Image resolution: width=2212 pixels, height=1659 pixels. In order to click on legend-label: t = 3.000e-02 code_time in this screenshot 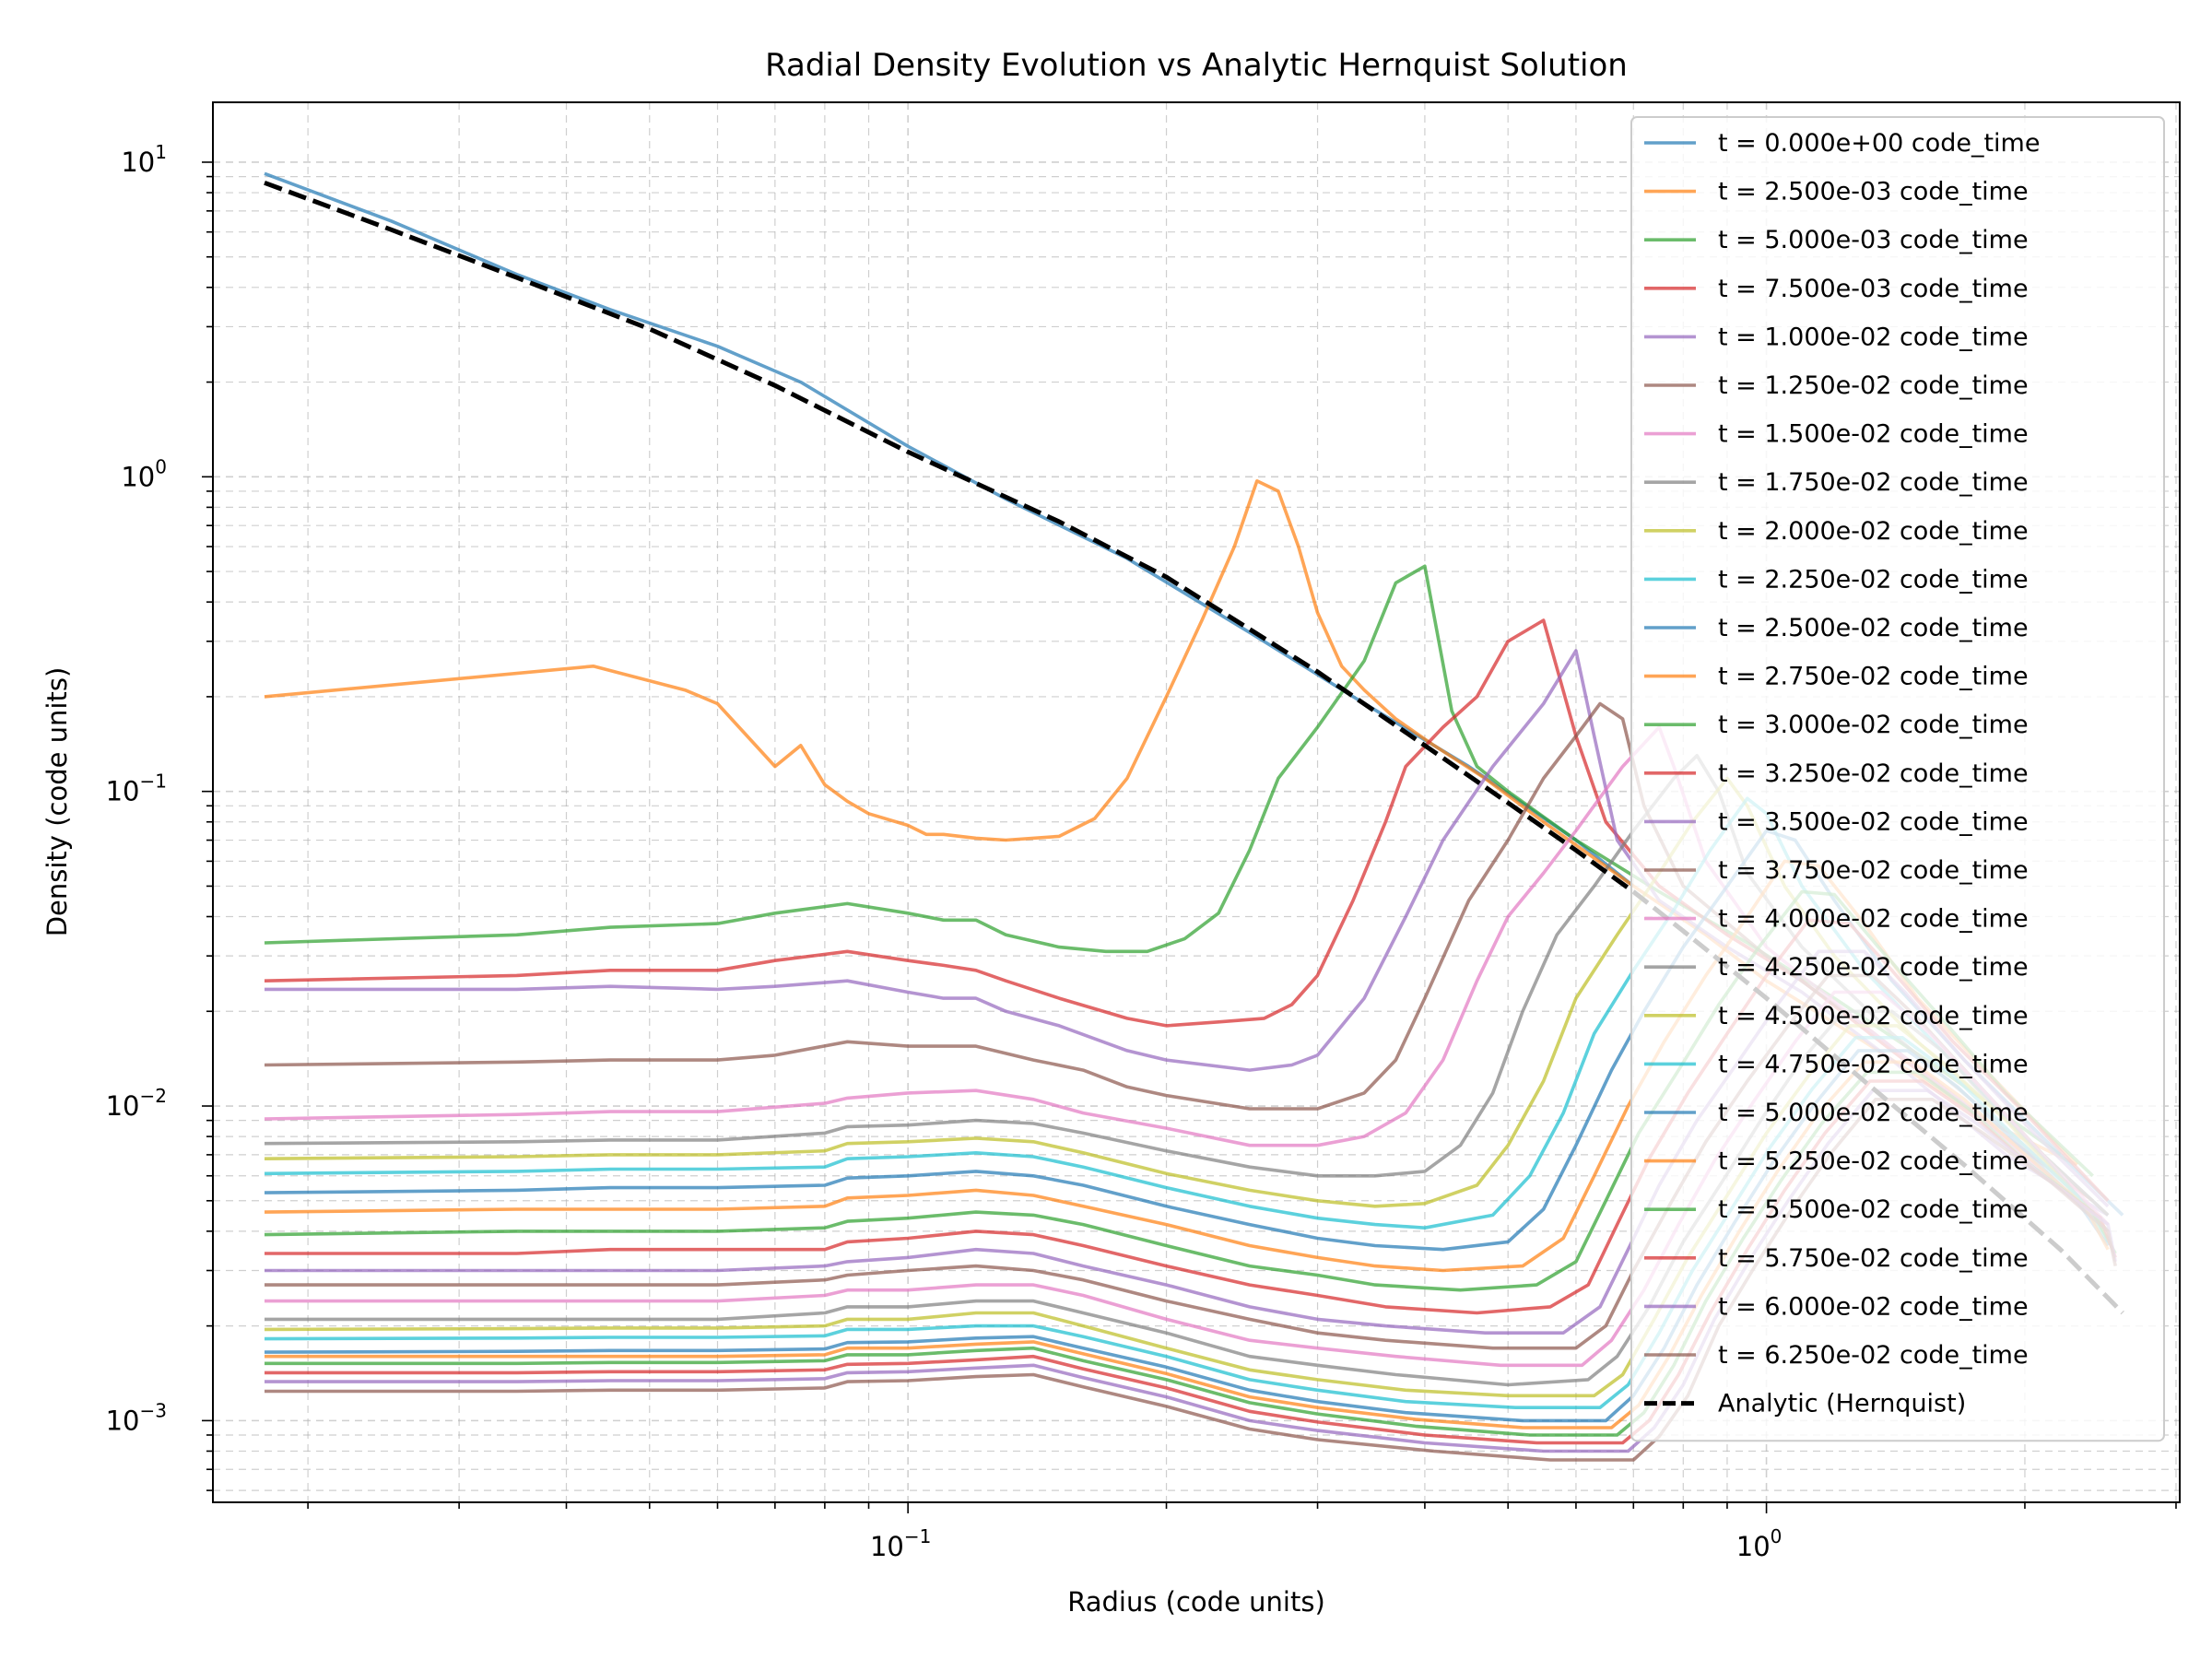, I will do `click(1873, 725)`.